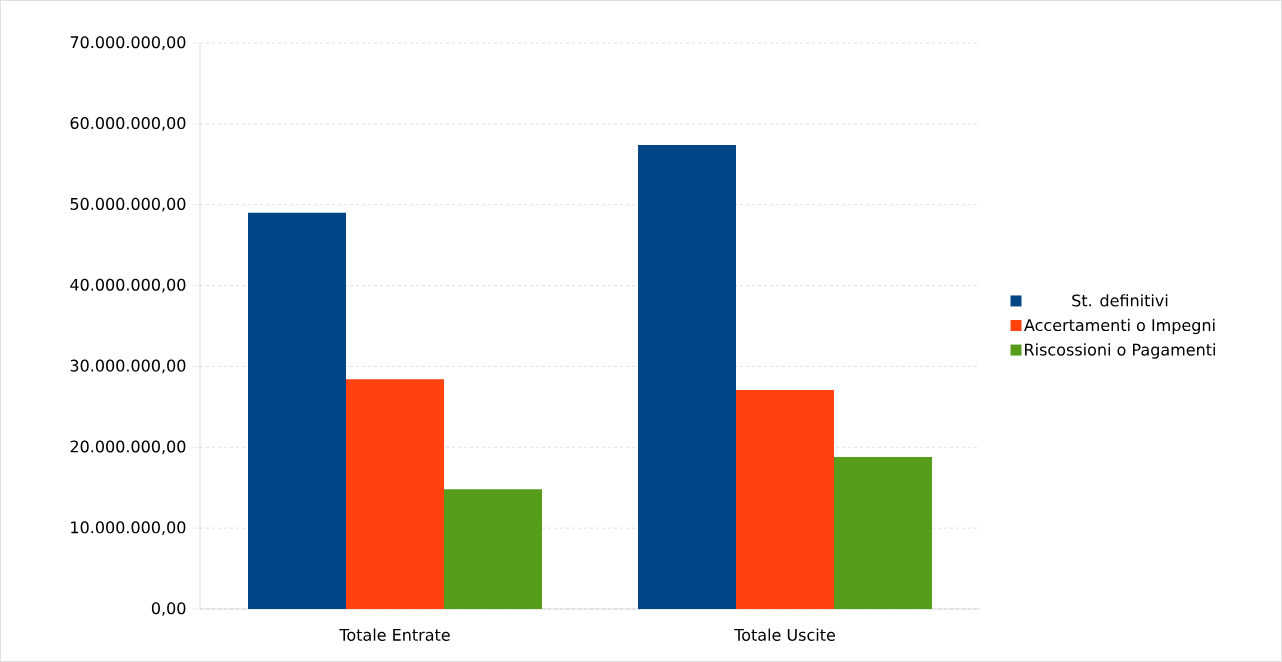 The image size is (1282, 662). Describe the element at coordinates (168, 609) in the screenshot. I see `y-tick-label: 0,00` at that location.